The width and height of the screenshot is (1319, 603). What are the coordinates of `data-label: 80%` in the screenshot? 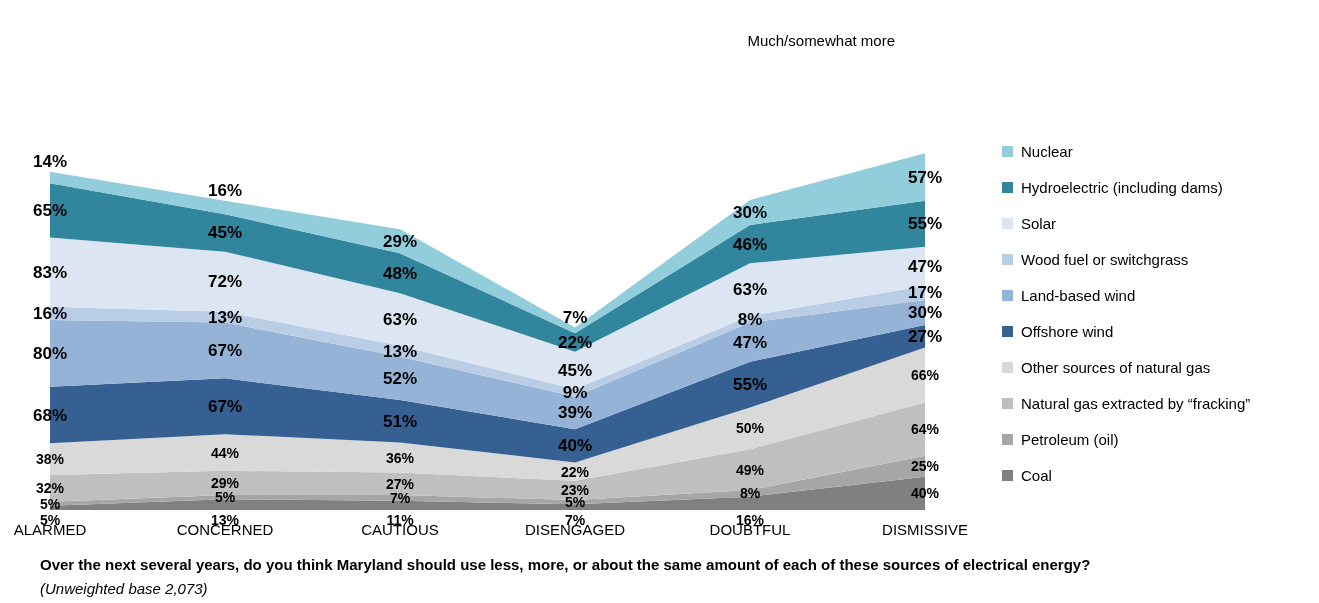 It's located at (50, 353).